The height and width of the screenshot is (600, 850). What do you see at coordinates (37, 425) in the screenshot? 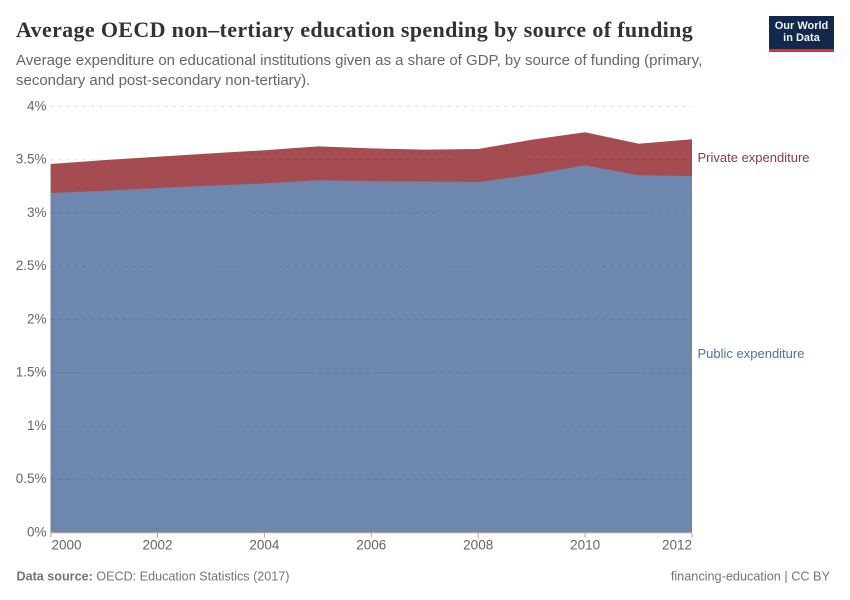
I see `svg-text: 1%` at bounding box center [37, 425].